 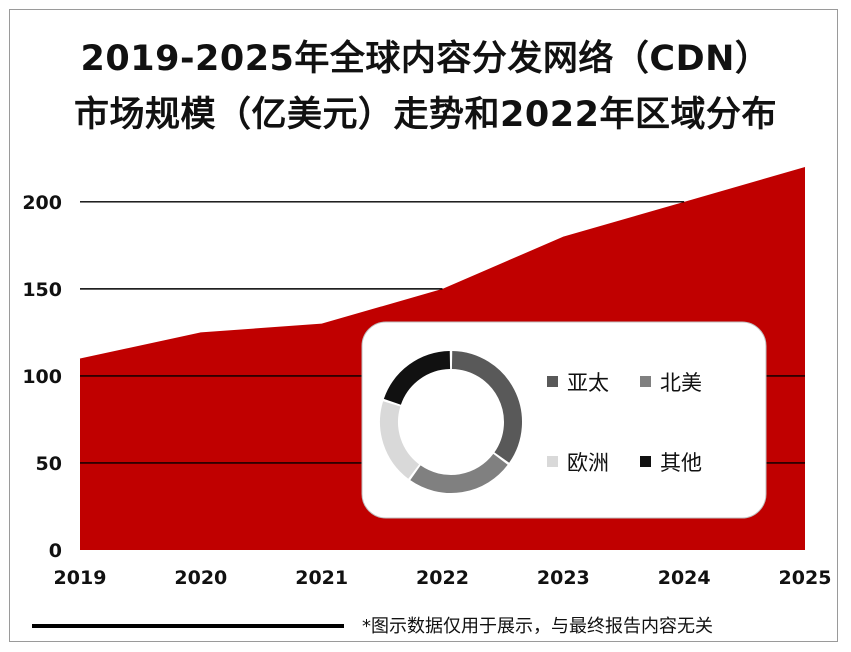 I want to click on legend-label-亚太: 亚太, so click(x=588, y=383).